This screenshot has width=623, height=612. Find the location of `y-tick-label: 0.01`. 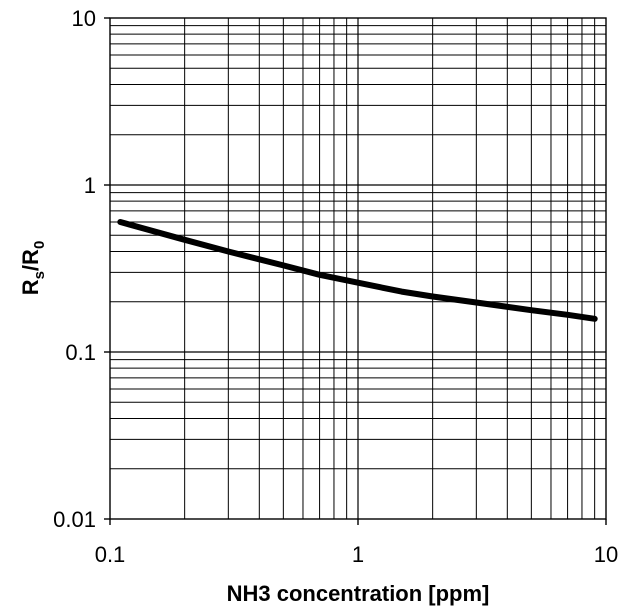

y-tick-label: 0.01 is located at coordinates (74, 519).